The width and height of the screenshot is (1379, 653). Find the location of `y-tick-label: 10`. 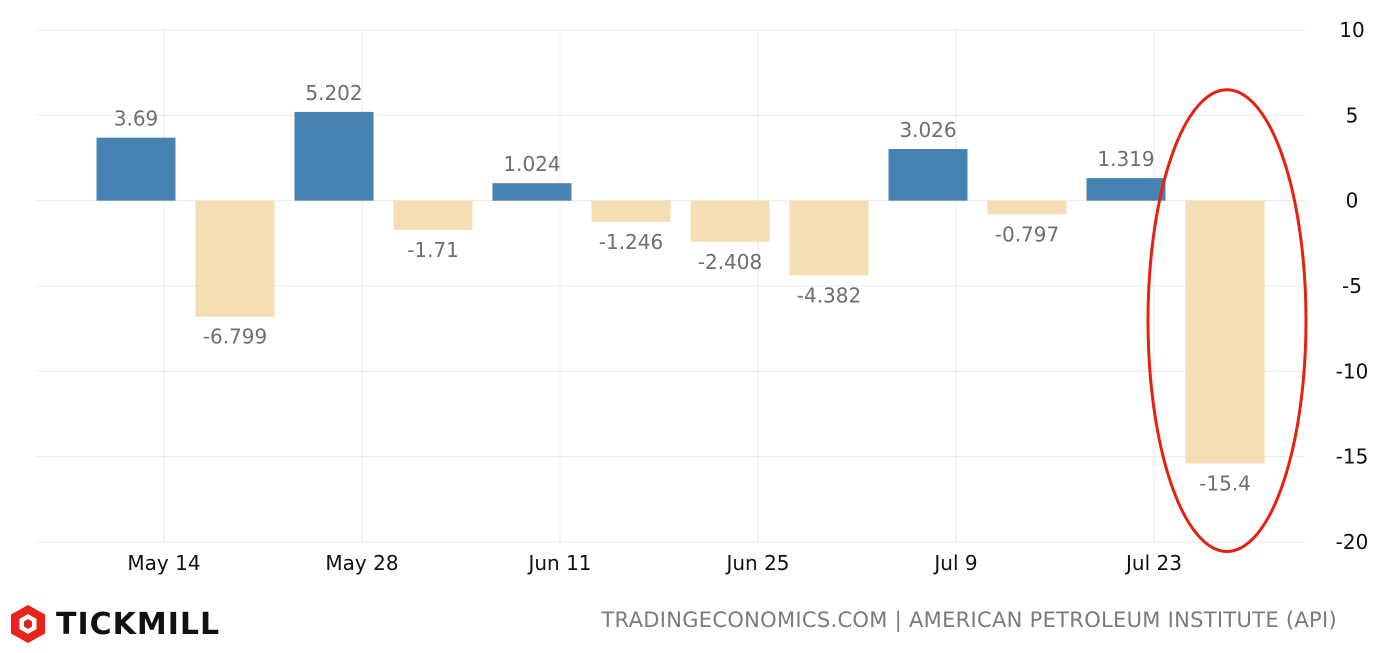

y-tick-label: 10 is located at coordinates (1351, 30).